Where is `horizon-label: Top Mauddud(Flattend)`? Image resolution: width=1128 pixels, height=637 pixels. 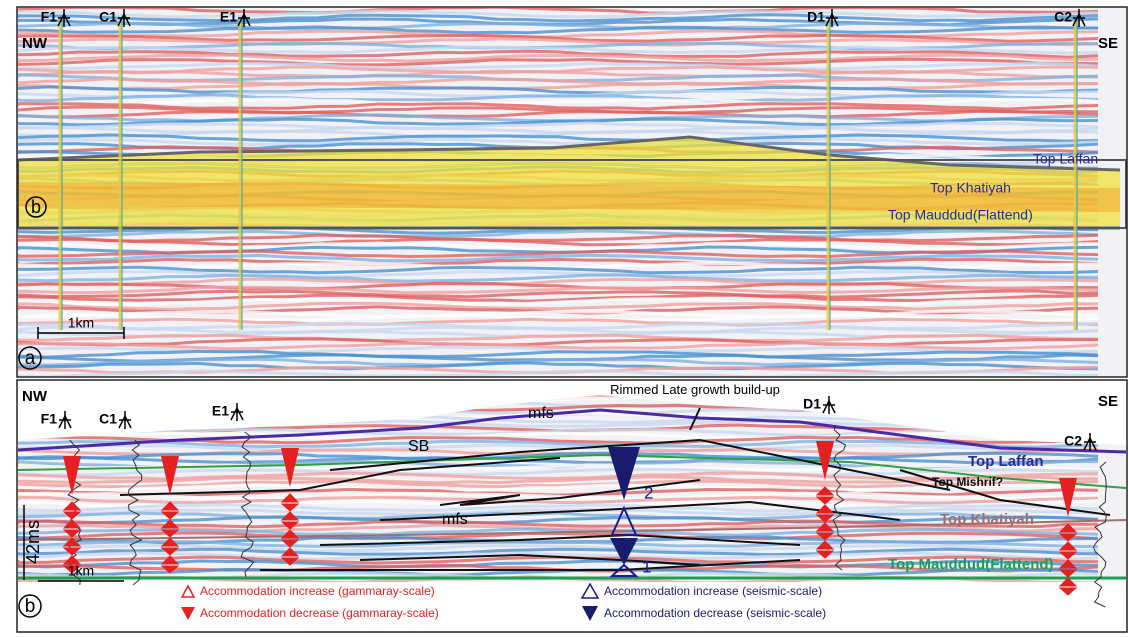
horizon-label: Top Mauddud(Flattend) is located at coordinates (960, 215).